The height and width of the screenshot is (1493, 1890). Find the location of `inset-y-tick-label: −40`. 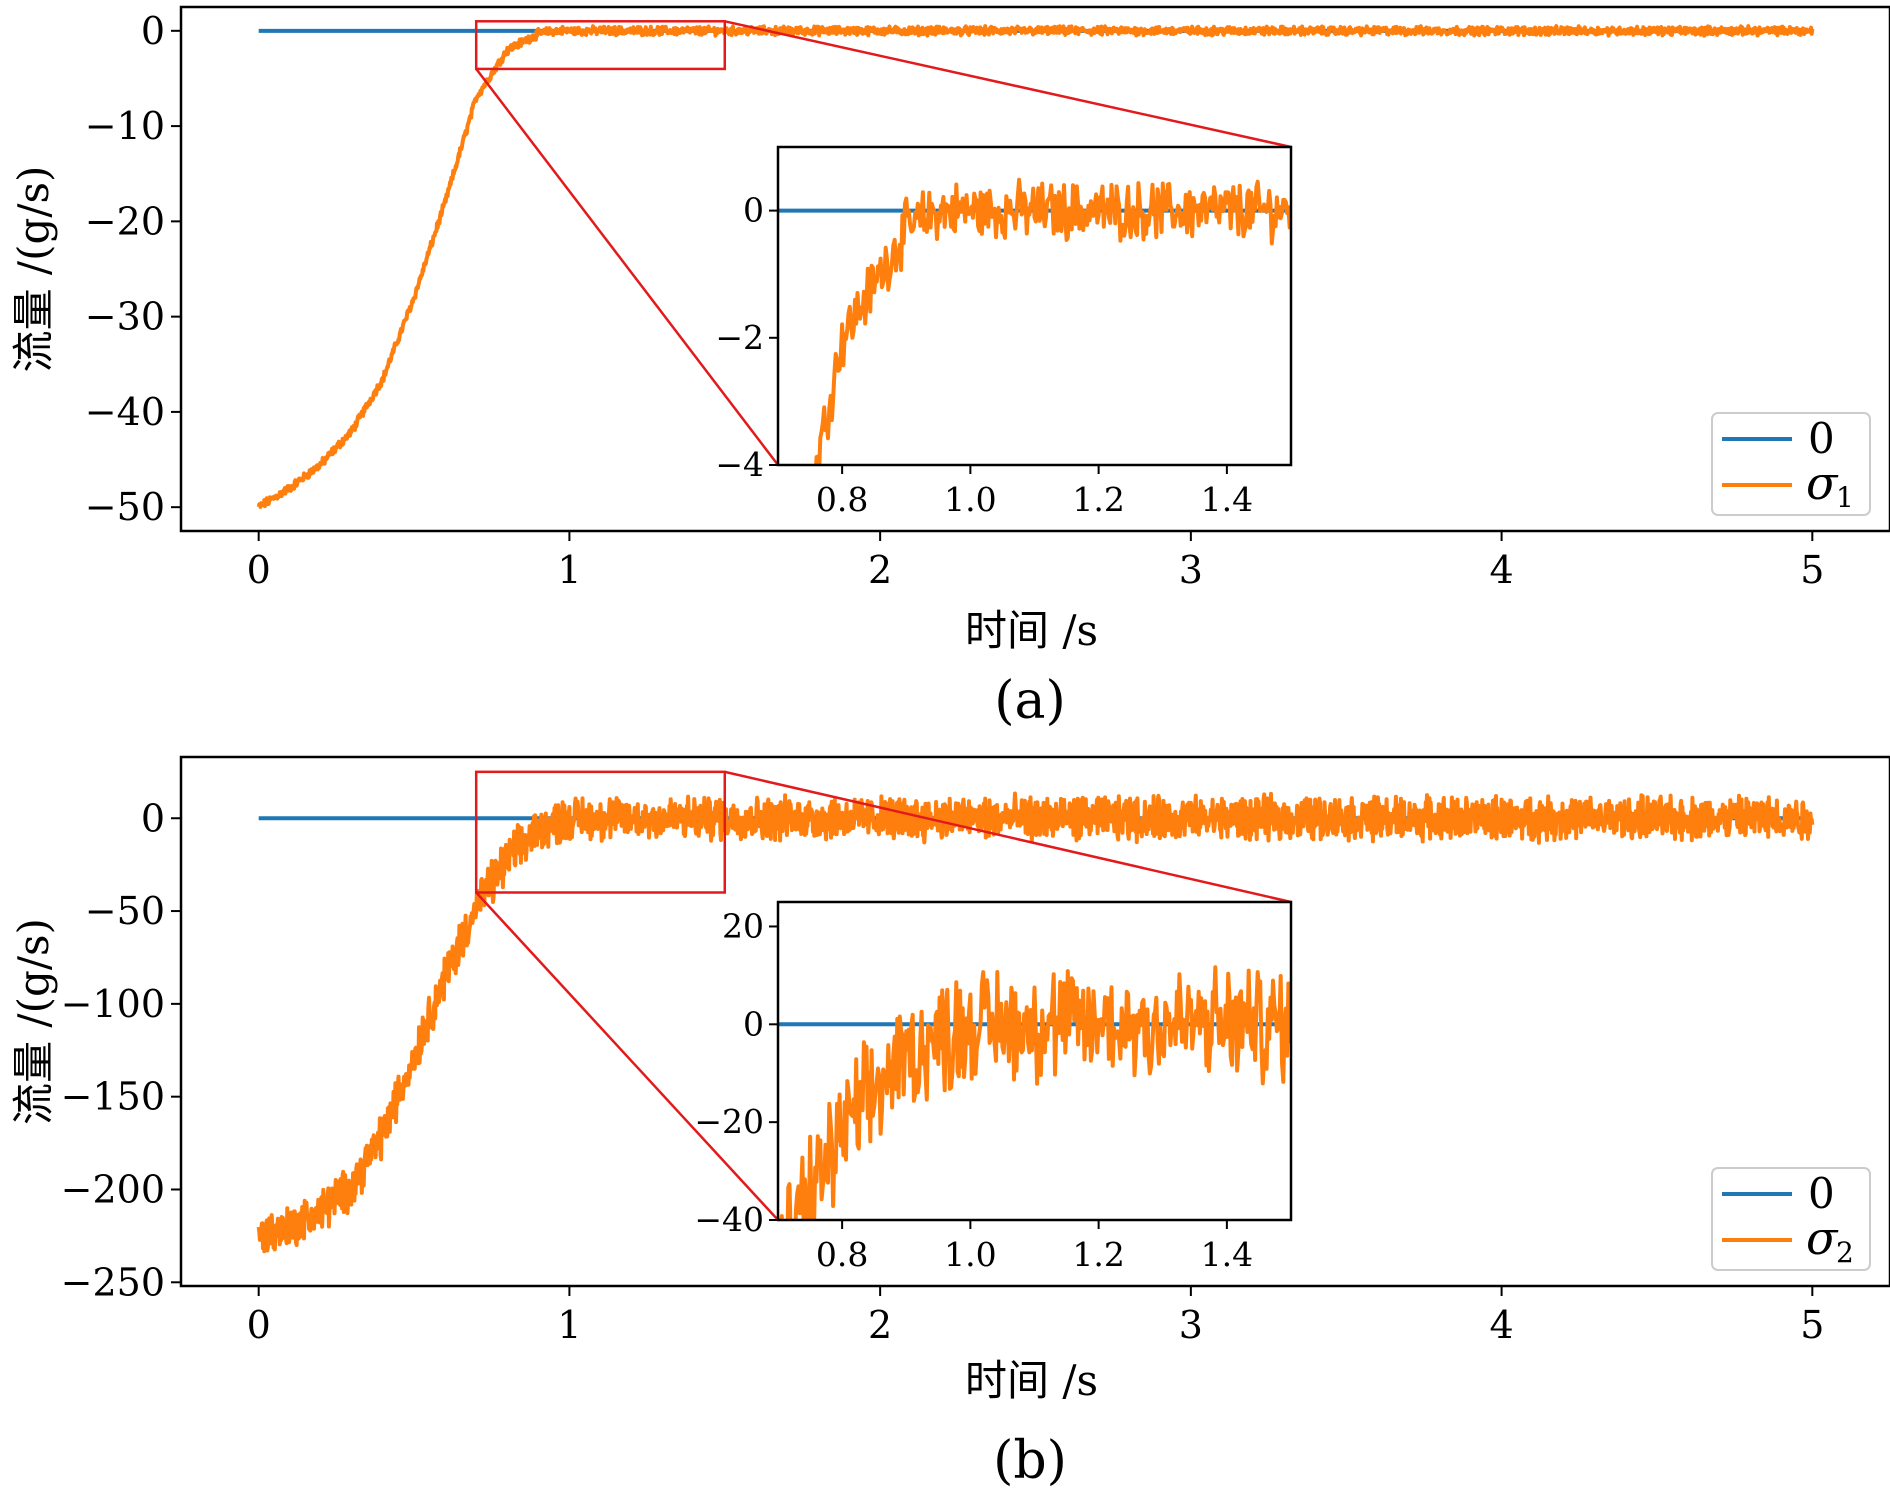

inset-y-tick-label: −40 is located at coordinates (729, 1219).